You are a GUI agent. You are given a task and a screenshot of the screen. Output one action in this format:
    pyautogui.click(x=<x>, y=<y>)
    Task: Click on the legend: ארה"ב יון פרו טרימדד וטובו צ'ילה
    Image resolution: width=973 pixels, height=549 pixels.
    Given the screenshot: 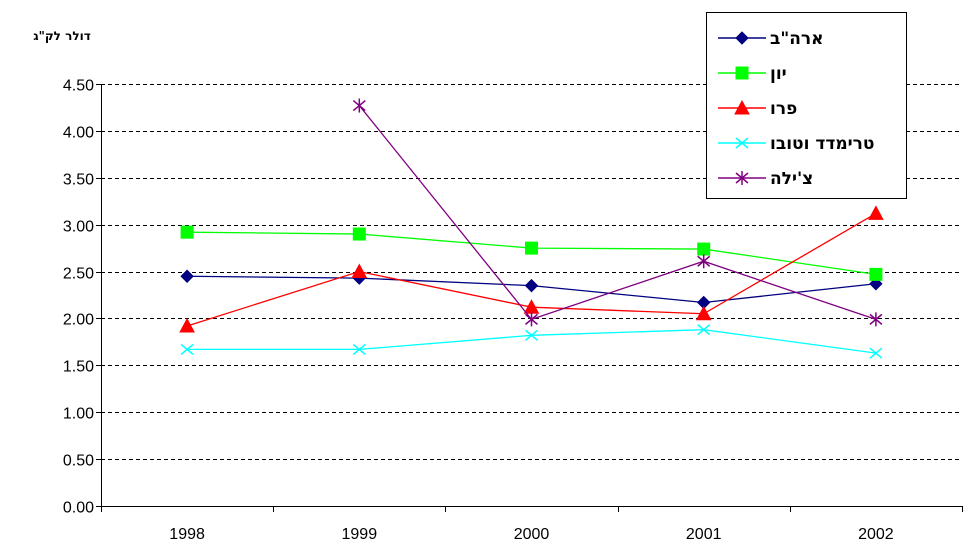 What is the action you would take?
    pyautogui.click(x=806, y=105)
    